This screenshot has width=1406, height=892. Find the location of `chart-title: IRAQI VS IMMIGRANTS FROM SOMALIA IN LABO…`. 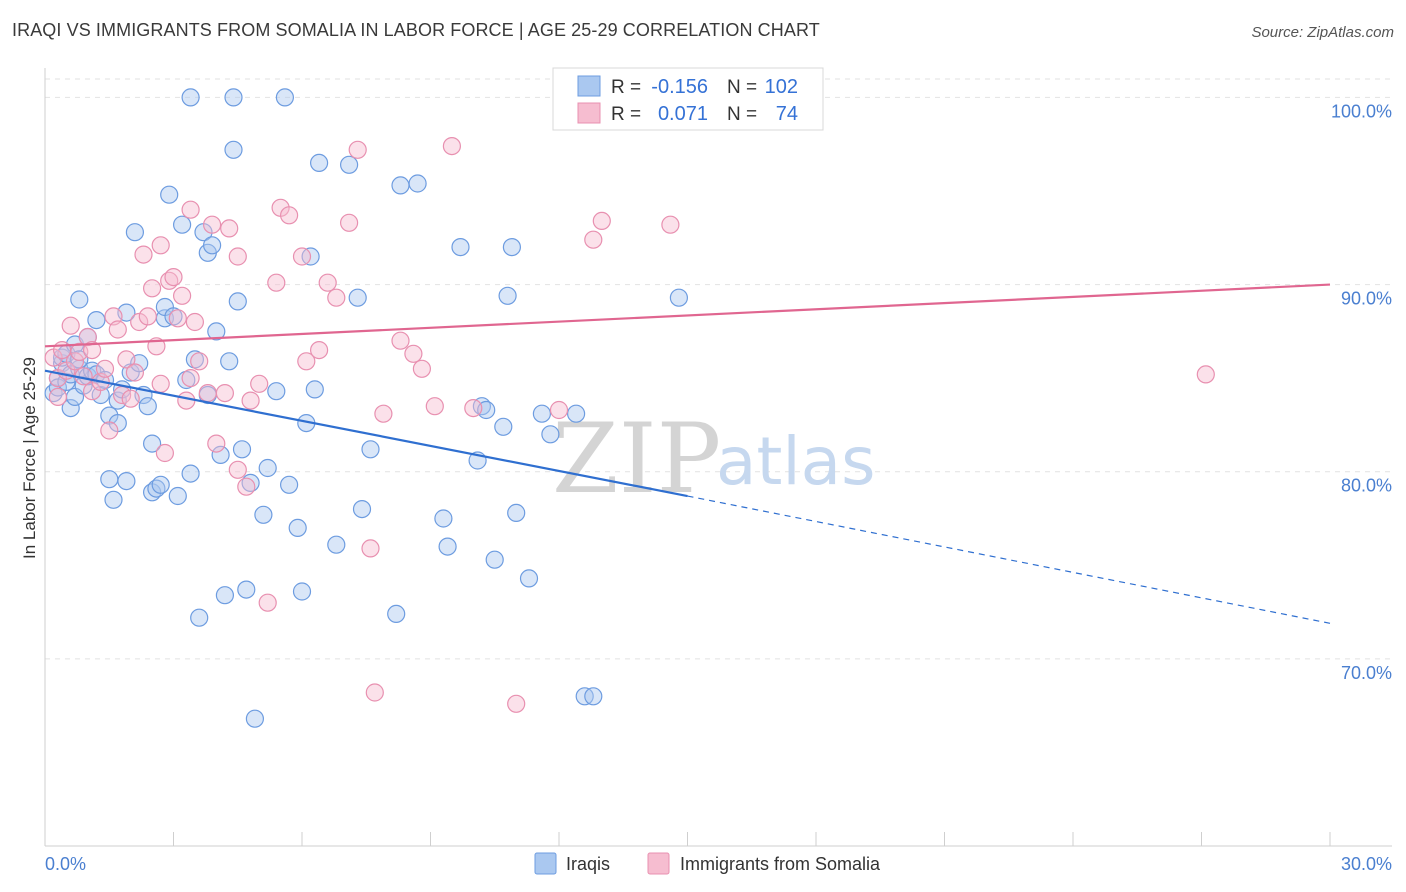

chart-title: IRAQI VS IMMIGRANTS FROM SOMALIA IN LABO… is located at coordinates (416, 30).